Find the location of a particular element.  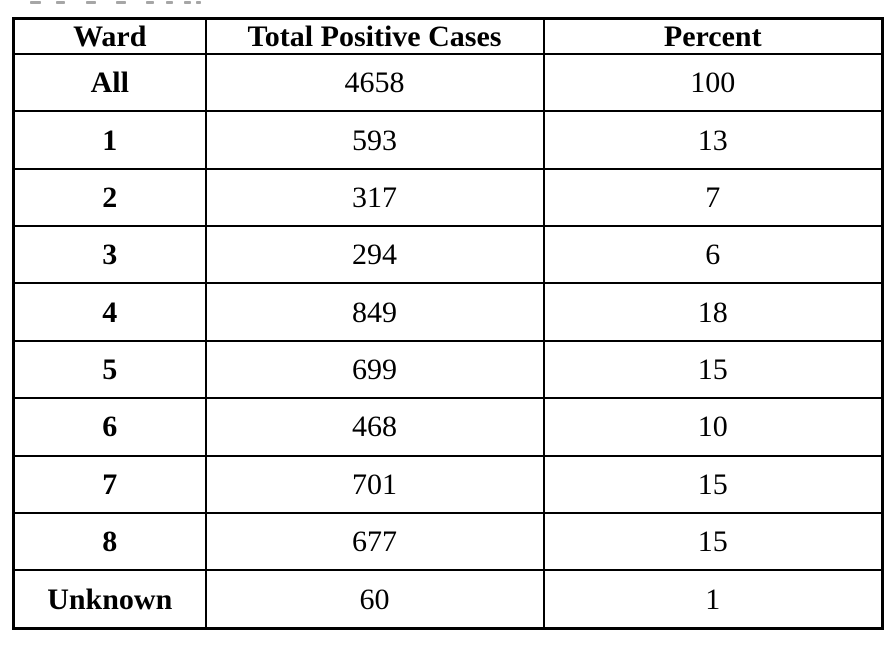

cell-percent: 10 is located at coordinates (713, 427).